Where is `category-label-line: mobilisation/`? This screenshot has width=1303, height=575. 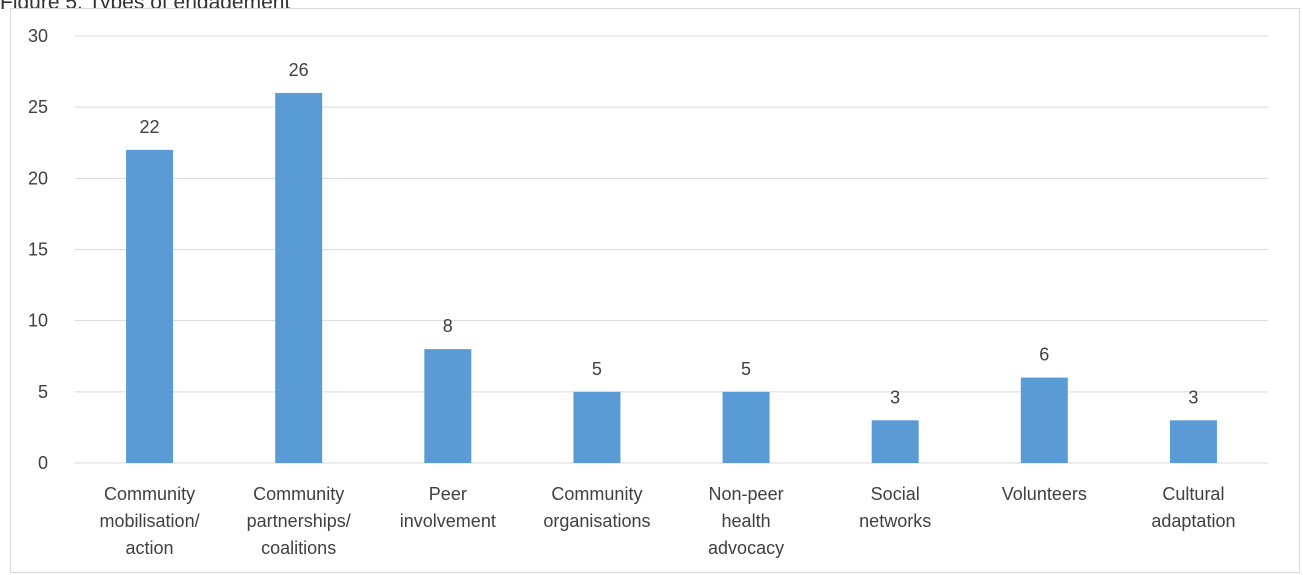 category-label-line: mobilisation/ is located at coordinates (150, 521).